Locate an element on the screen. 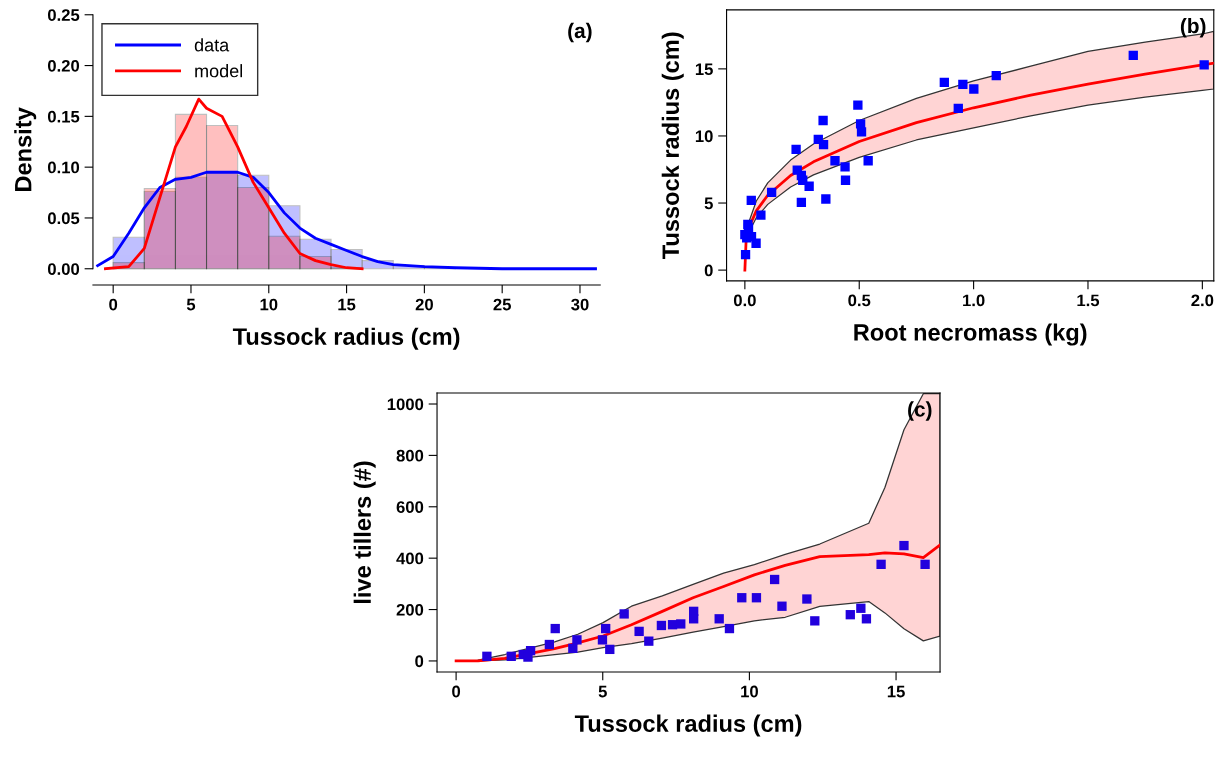 This screenshot has height=757, width=1215. x-axis-title: Root necromass (kg) is located at coordinates (970, 334).